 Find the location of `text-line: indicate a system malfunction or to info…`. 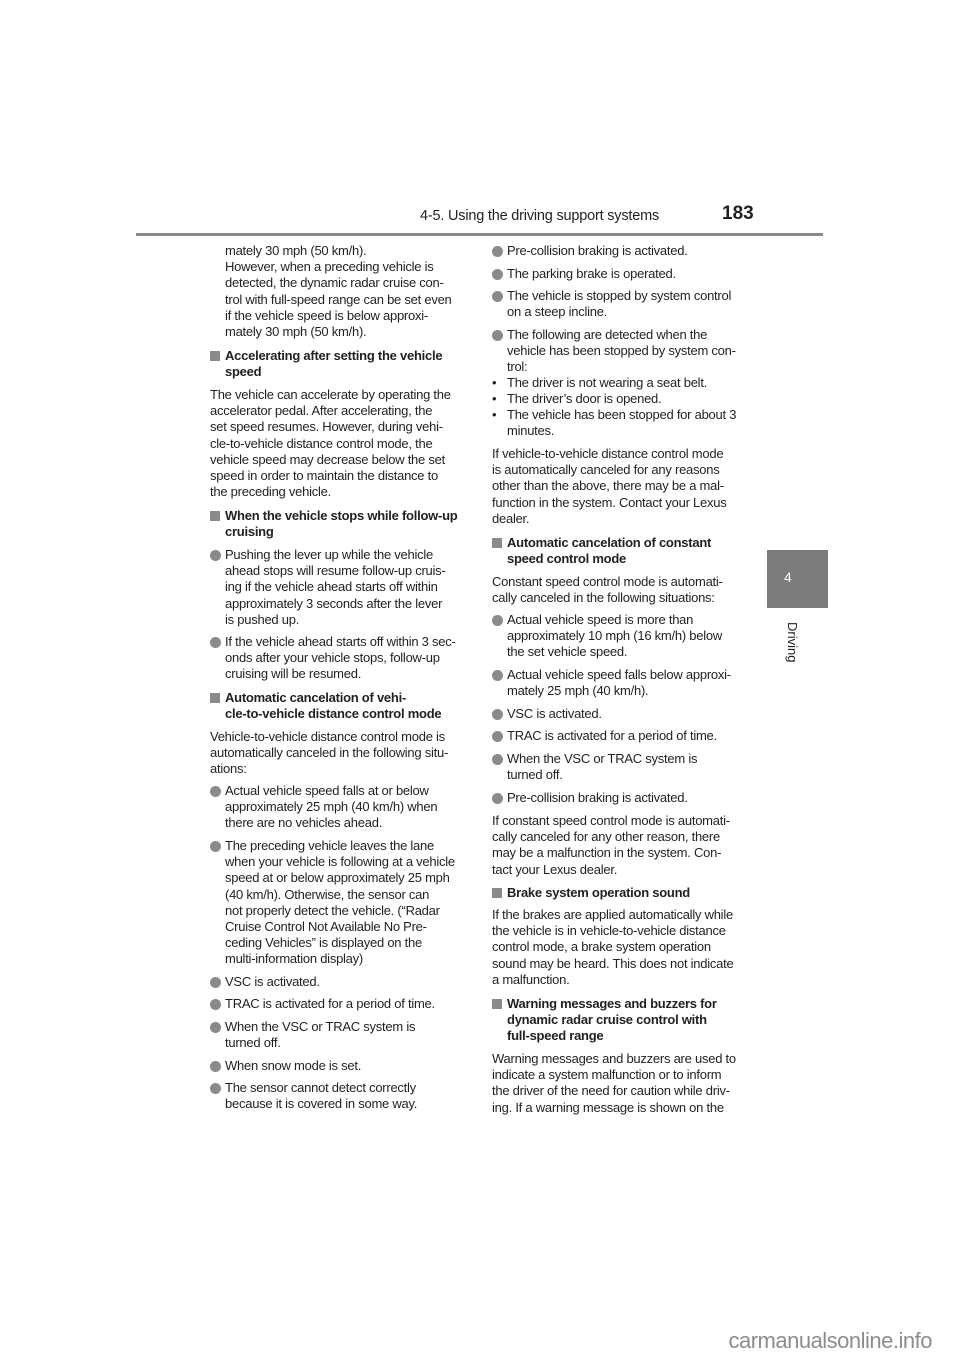

text-line: indicate a system malfunction or to info… is located at coordinates (607, 1075).